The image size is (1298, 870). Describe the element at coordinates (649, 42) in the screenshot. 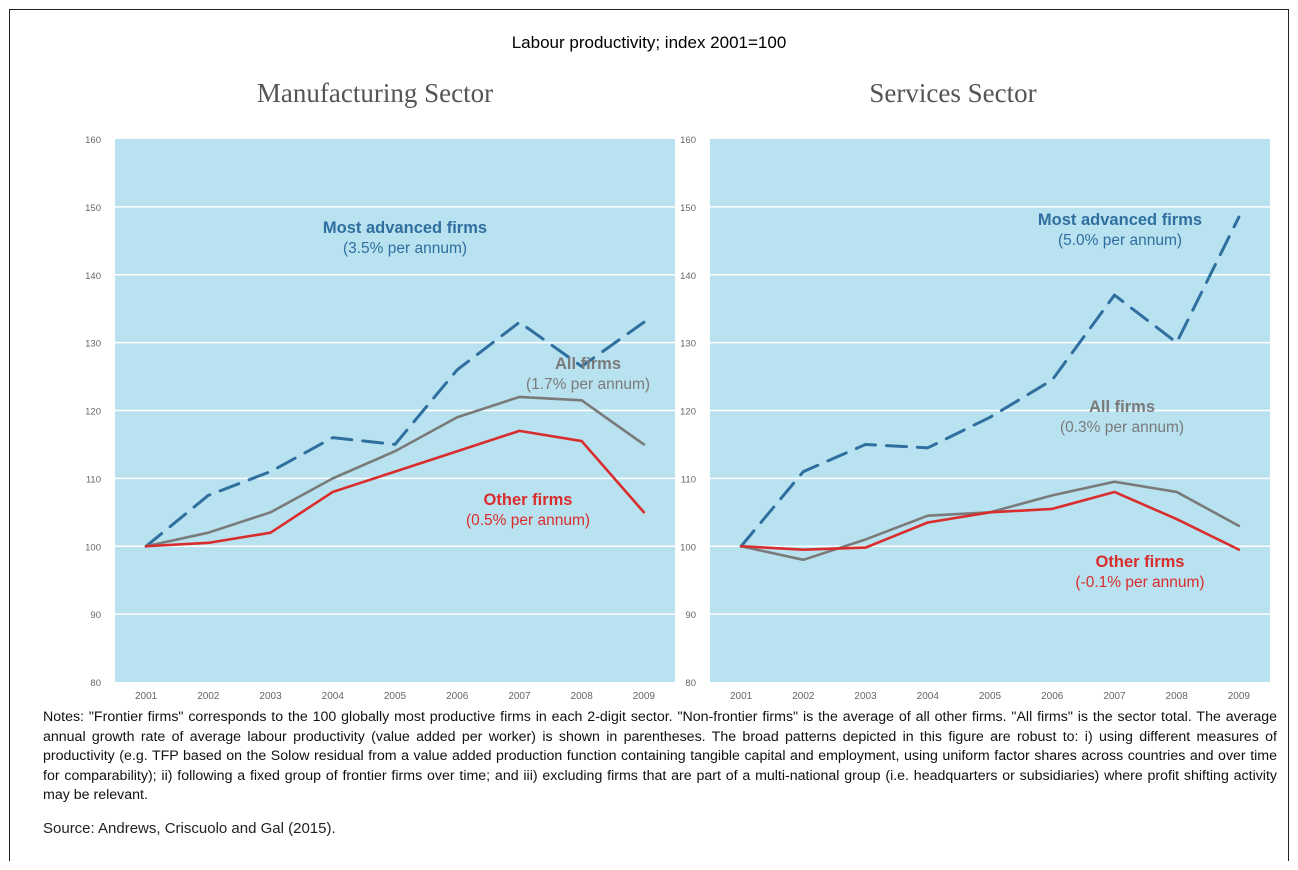

I see `figure-title: Labour productivity; index 2001=100` at that location.